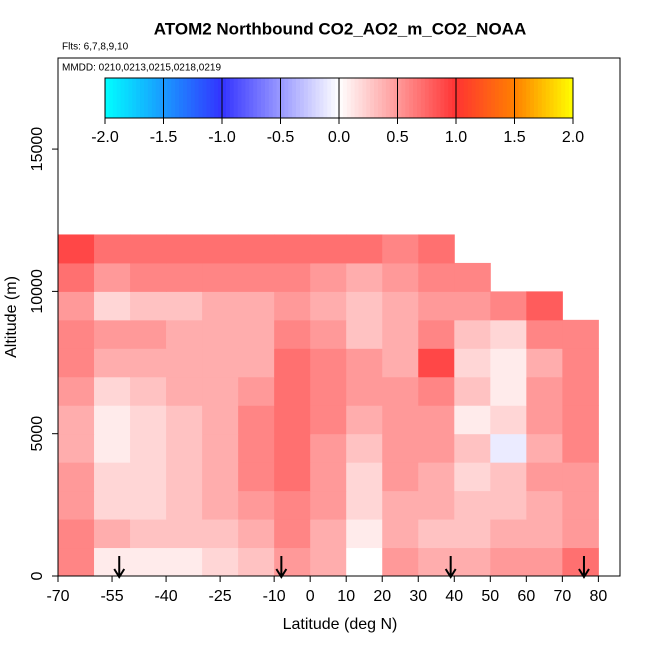  I want to click on arrow, so click(584, 567).